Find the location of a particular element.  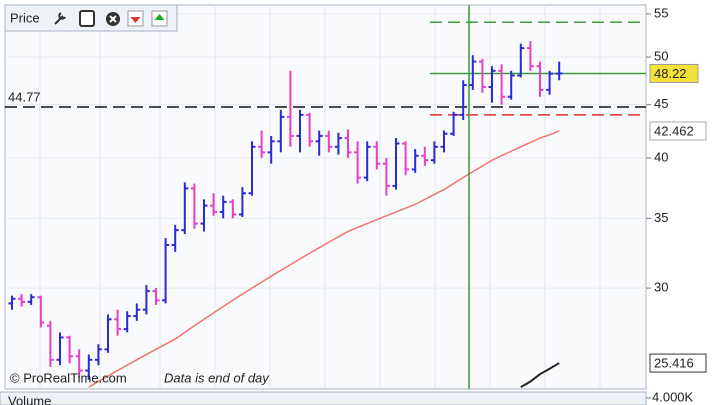

indicator-label: 25.416 is located at coordinates (674, 363).